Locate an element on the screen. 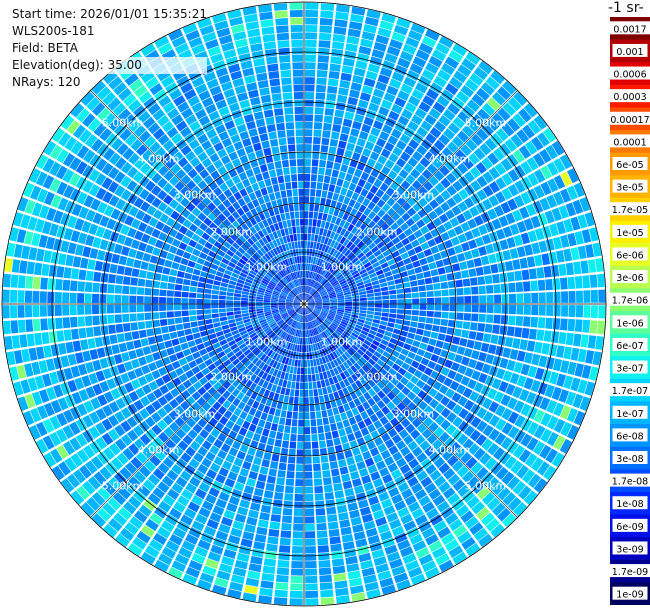  colorbar-tick-label: 0.001 is located at coordinates (629, 52).